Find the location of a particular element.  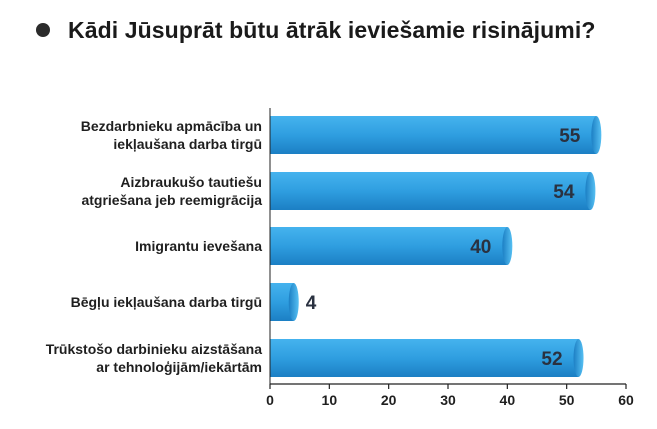

x-tick-label: 60 is located at coordinates (626, 400).